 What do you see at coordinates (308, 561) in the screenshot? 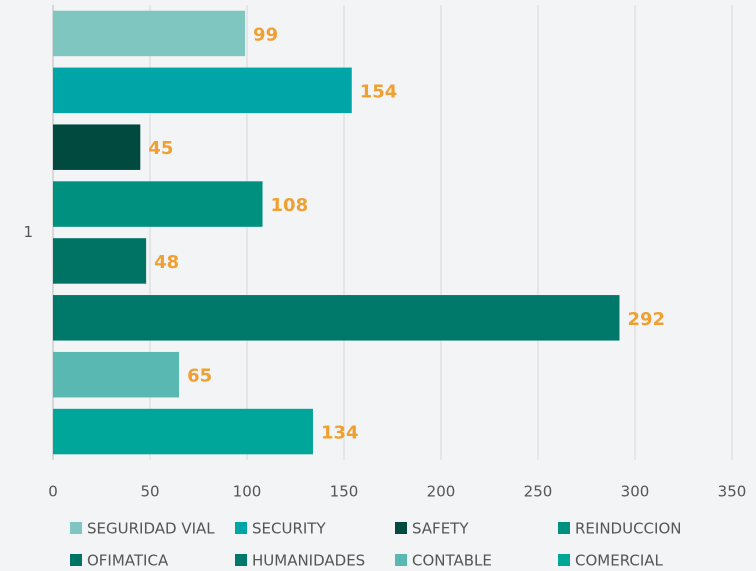
I see `legend-label: HUMANIDADES` at bounding box center [308, 561].